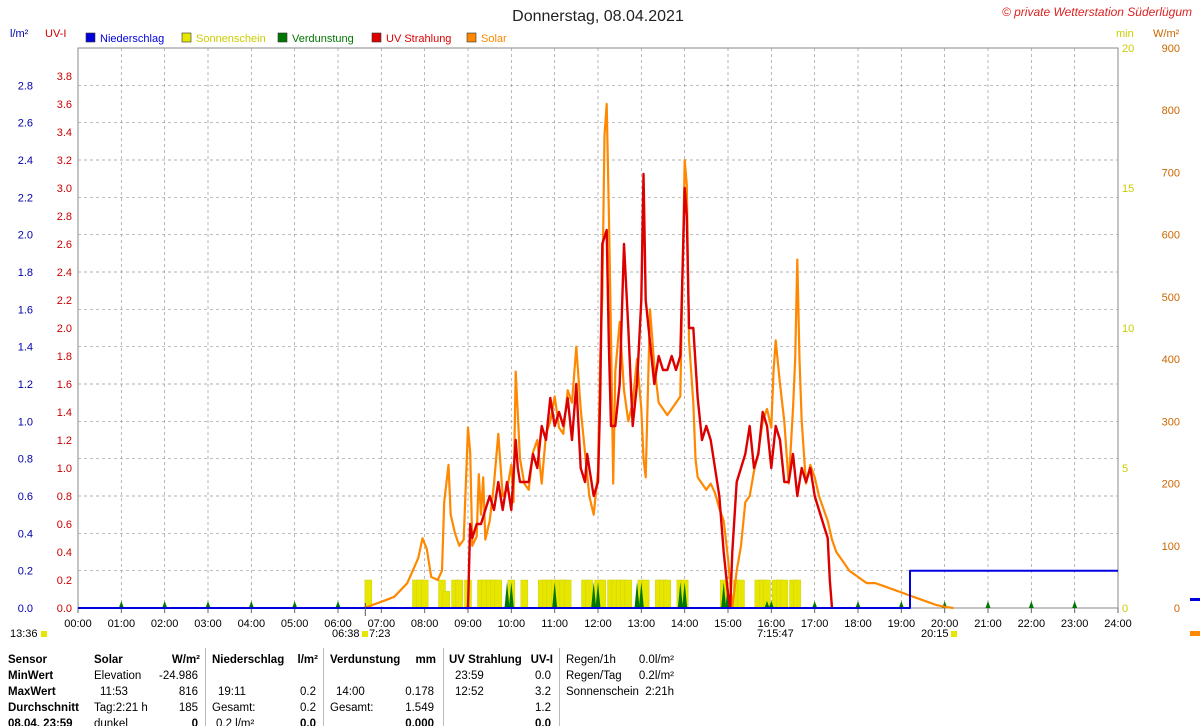 The width and height of the screenshot is (1200, 726). I want to click on sun-axis-unit: min, so click(1125, 34).